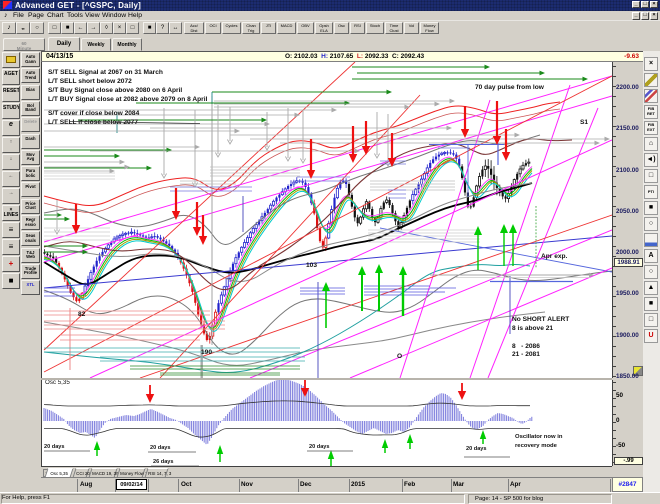 Image resolution: width=660 pixels, height=504 pixels. I want to click on svg-text: Oscillator now in, so click(539, 437).